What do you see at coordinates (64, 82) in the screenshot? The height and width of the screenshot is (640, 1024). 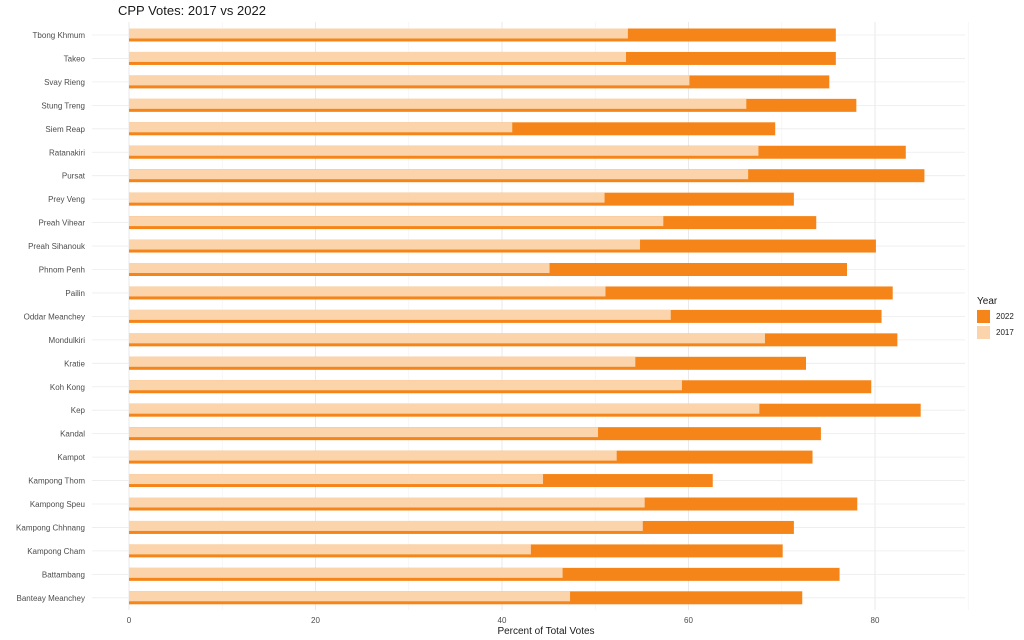 I see `y-tick-label-svay-rieng: Svay Rieng` at bounding box center [64, 82].